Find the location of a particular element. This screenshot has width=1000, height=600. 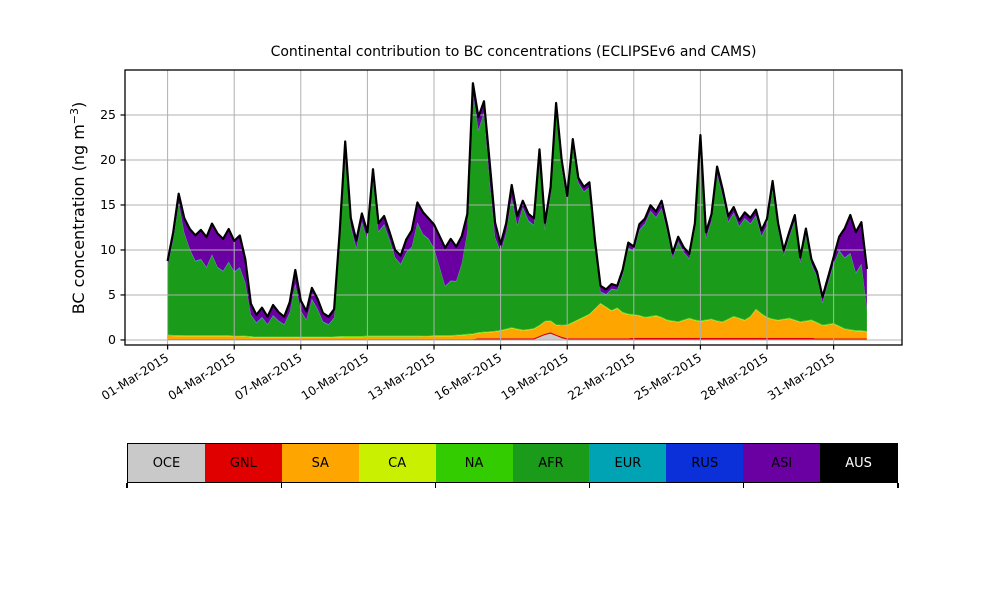

legend-cell-RUS: RUS is located at coordinates (705, 463).